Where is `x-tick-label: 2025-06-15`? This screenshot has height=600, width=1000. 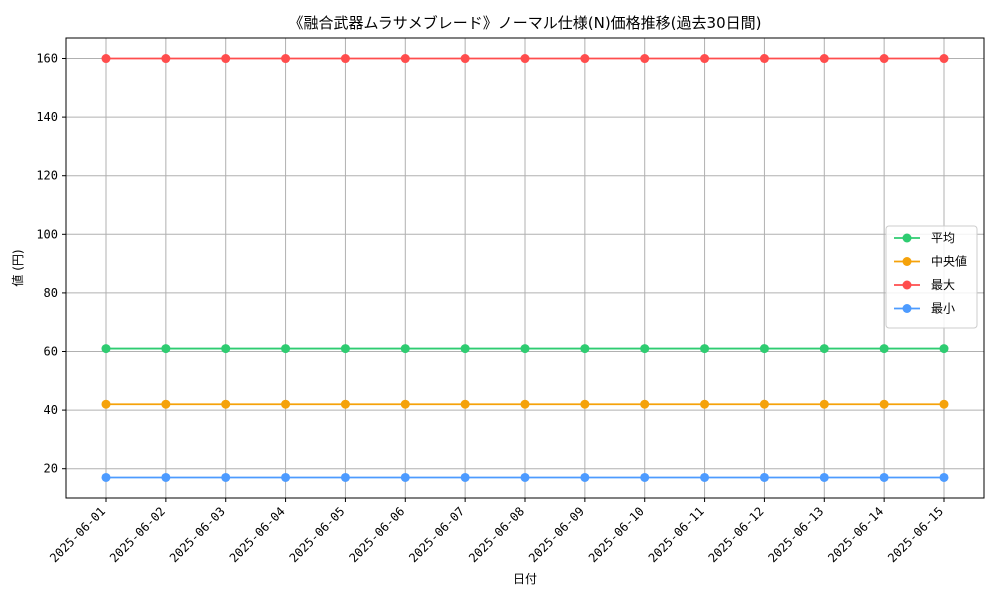 x-tick-label: 2025-06-15 is located at coordinates (915, 534).